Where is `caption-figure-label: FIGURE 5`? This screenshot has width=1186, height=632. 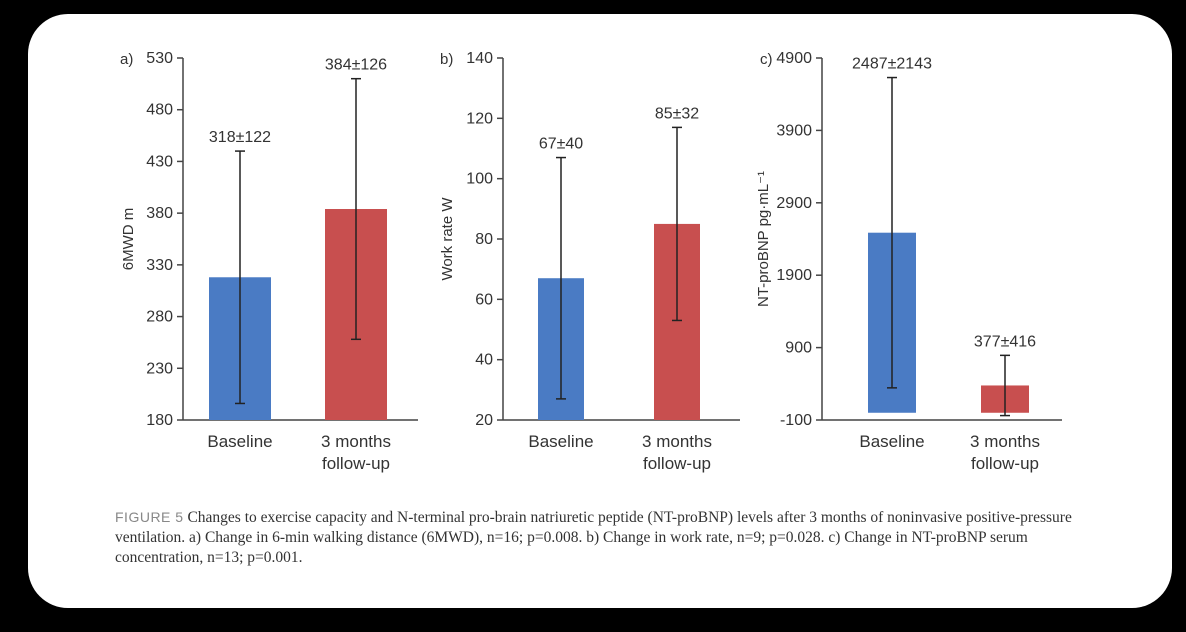
caption-figure-label: FIGURE 5 is located at coordinates (149, 517).